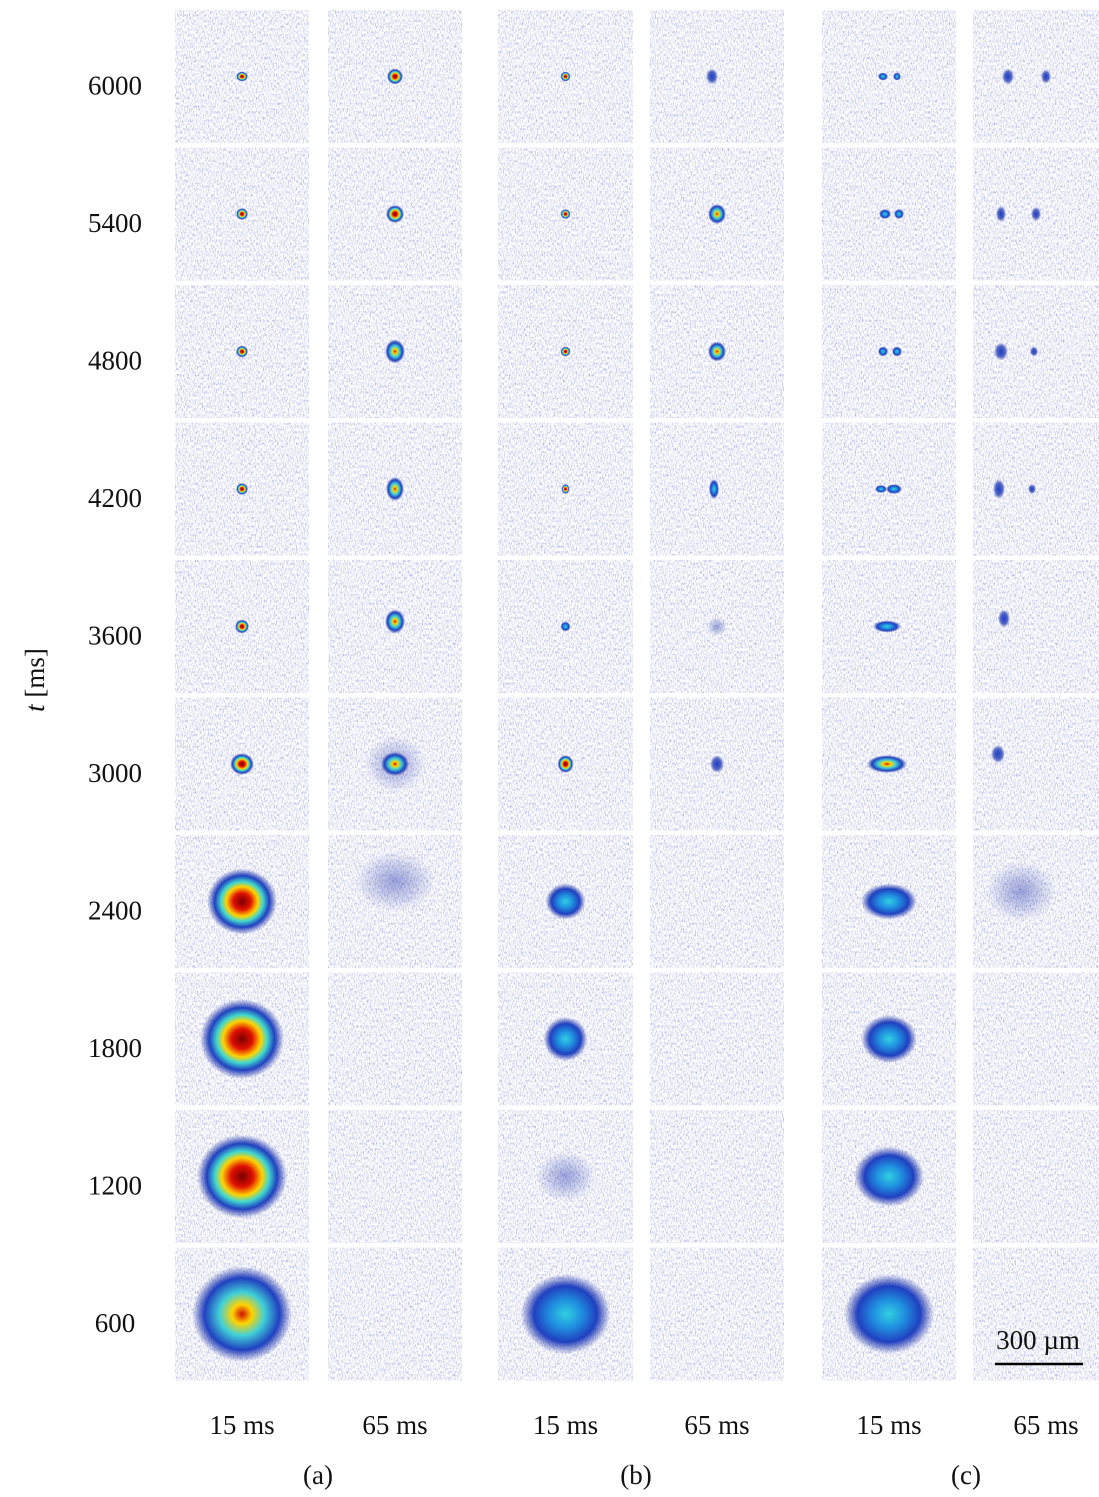 Image resolution: width=1099 pixels, height=1497 pixels. What do you see at coordinates (115, 223) in the screenshot?
I see `row-label: 5400` at bounding box center [115, 223].